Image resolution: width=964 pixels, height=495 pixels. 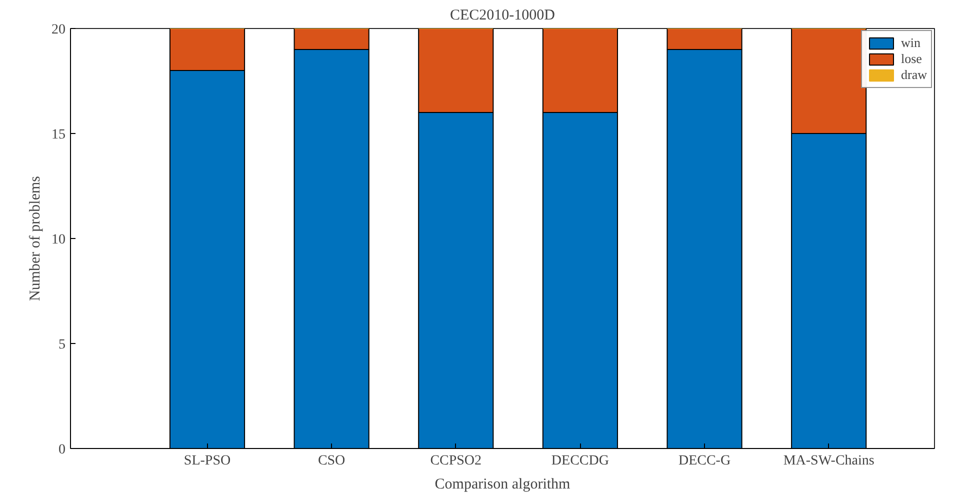 I want to click on y-tick-label: 0, so click(x=62, y=450).